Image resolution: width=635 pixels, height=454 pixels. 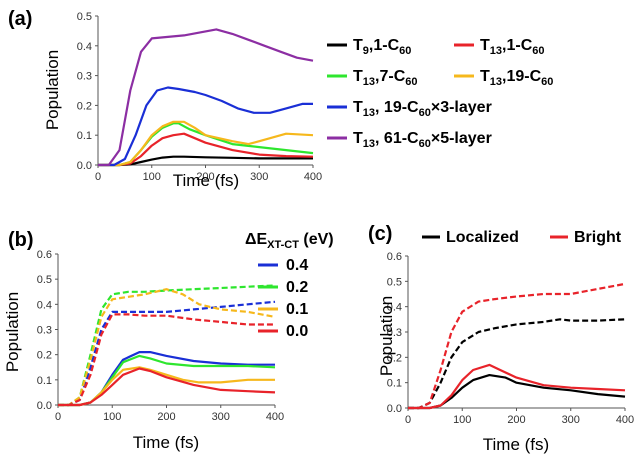 What do you see at coordinates (516, 78) in the screenshot?
I see `legend-label: T13,19-C60` at bounding box center [516, 78].